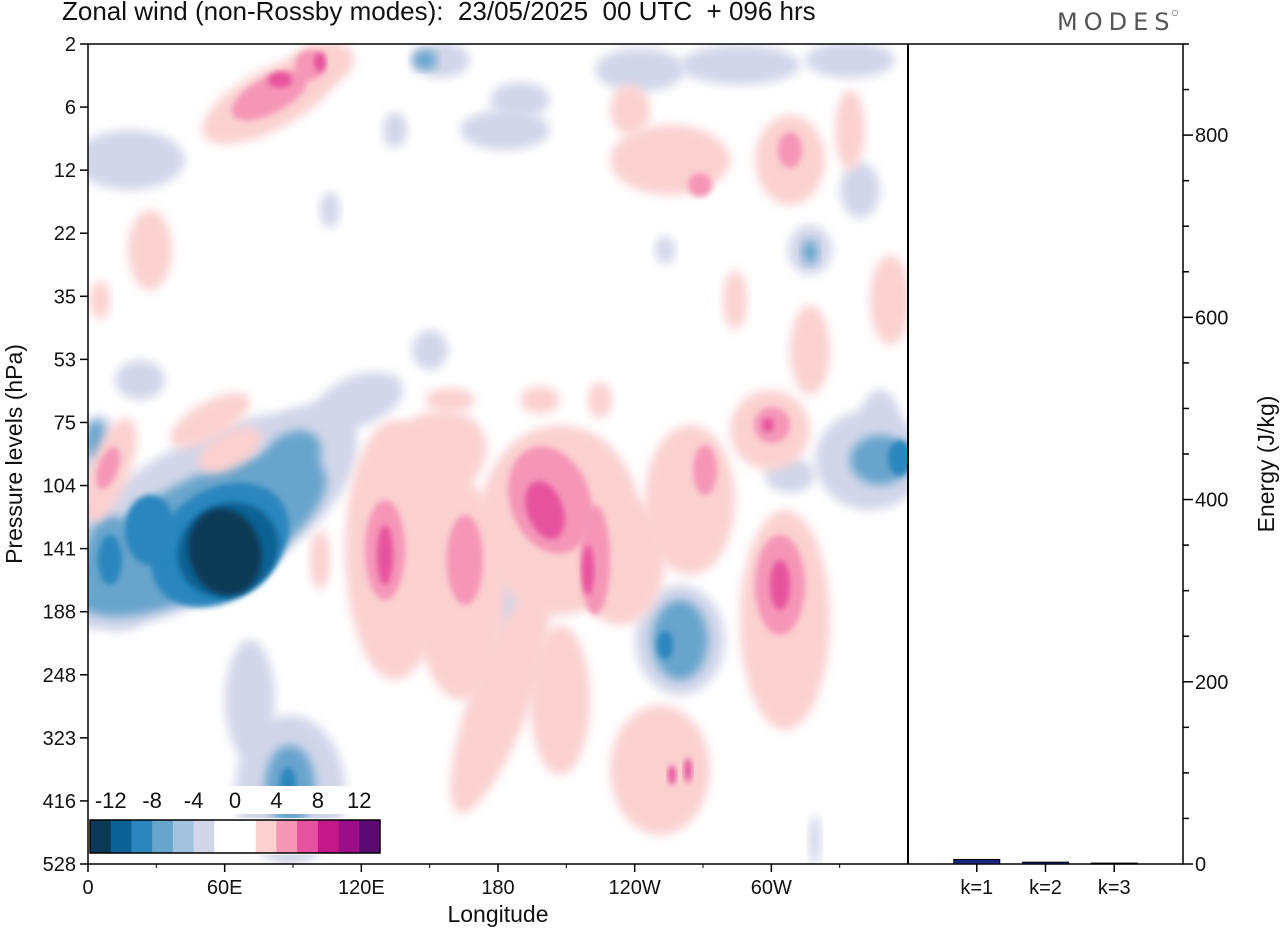 This screenshot has height=930, width=1280. What do you see at coordinates (276, 800) in the screenshot?
I see `colorbar-label: 4` at bounding box center [276, 800].